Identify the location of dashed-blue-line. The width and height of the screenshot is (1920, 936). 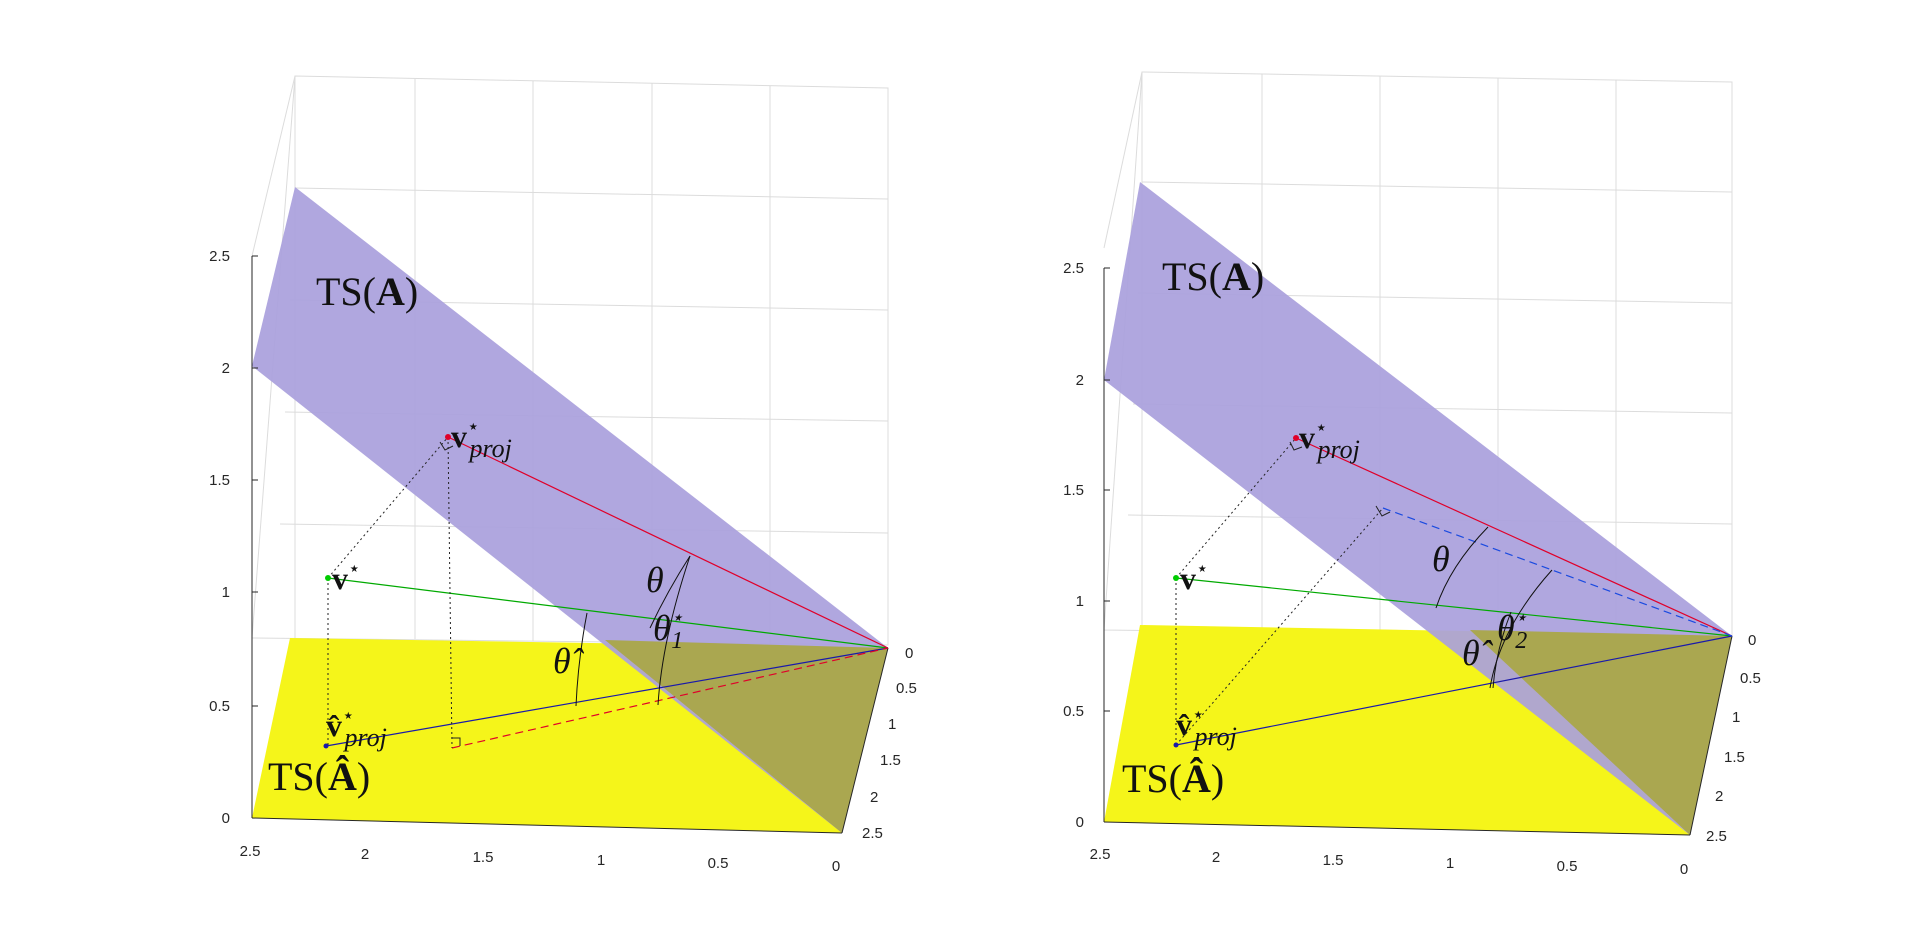
(1557, 572).